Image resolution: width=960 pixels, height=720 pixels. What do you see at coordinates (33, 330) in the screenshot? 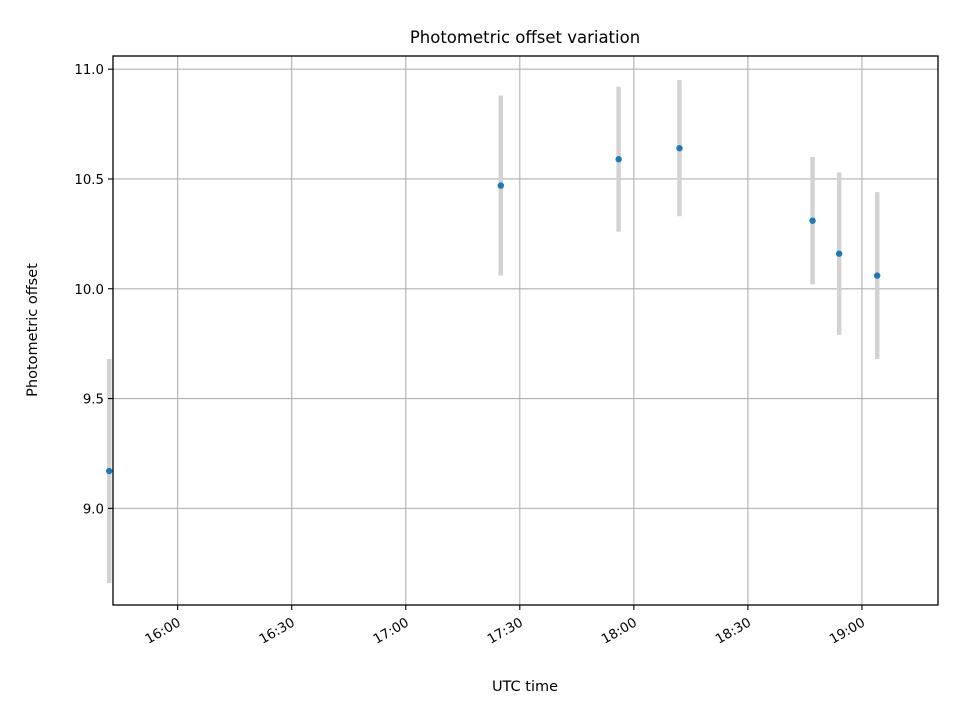
I see `y-axis-label: Photometric offset` at bounding box center [33, 330].